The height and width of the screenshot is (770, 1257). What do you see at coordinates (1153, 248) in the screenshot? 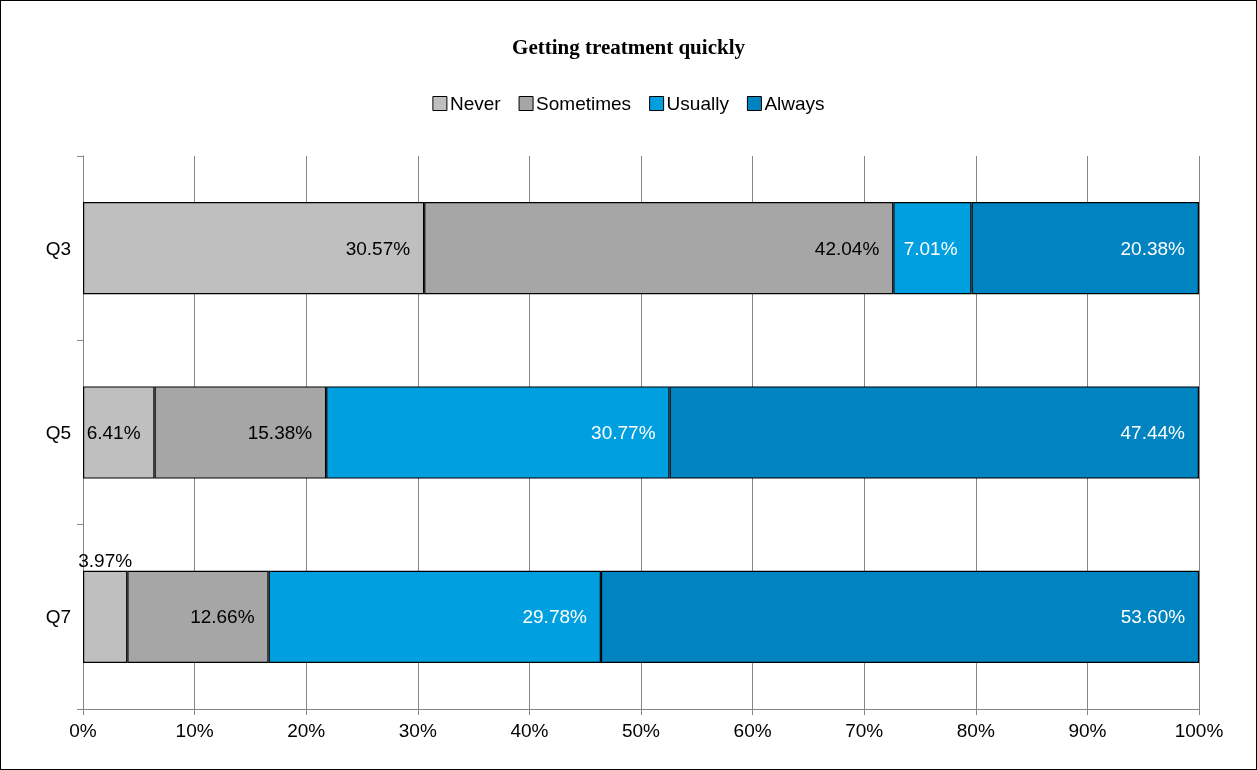
I see `data-label: 20.38%` at bounding box center [1153, 248].